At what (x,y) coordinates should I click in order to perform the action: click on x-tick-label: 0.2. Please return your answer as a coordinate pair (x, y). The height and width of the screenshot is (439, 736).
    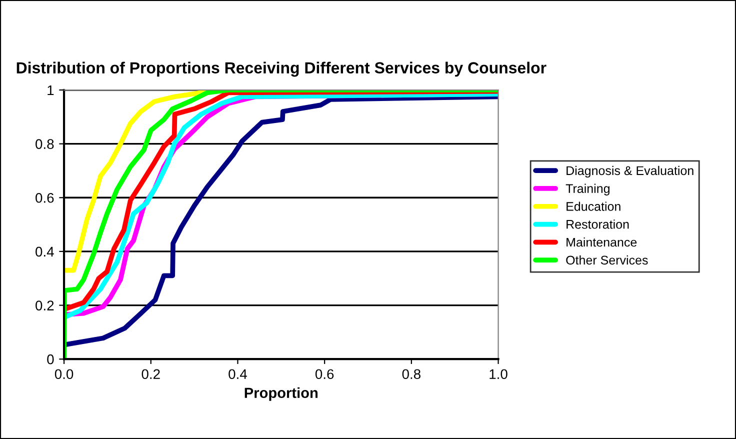
    Looking at the image, I should click on (151, 374).